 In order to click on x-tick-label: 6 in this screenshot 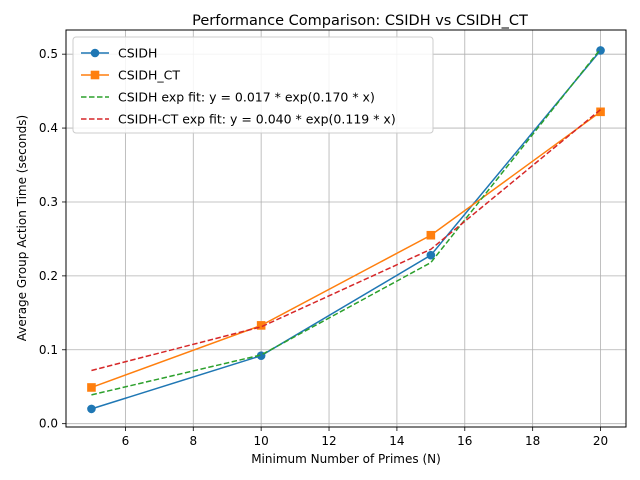, I will do `click(126, 441)`.